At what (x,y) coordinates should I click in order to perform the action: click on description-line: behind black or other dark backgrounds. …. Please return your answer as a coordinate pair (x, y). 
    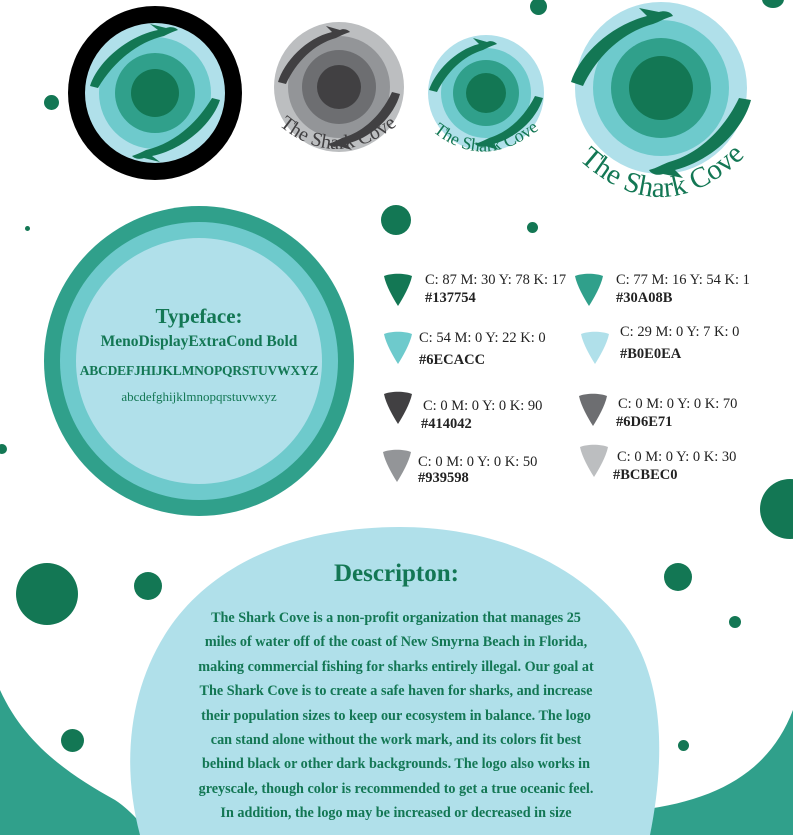
    Looking at the image, I should click on (396, 764).